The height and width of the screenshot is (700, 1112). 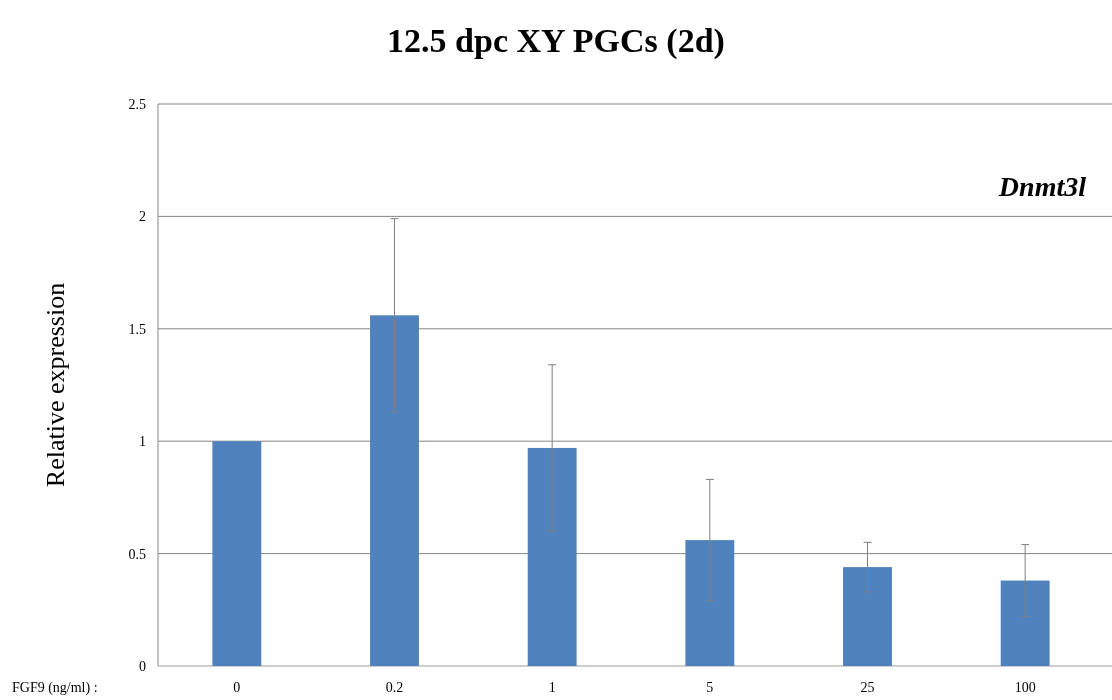 I want to click on y-tick-label: 2.5, so click(x=137, y=104).